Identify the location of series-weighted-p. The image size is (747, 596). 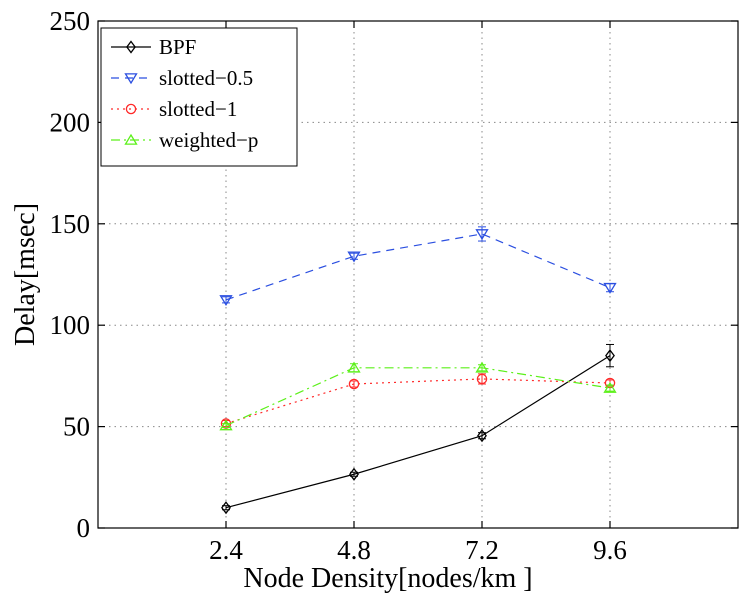
(418, 396).